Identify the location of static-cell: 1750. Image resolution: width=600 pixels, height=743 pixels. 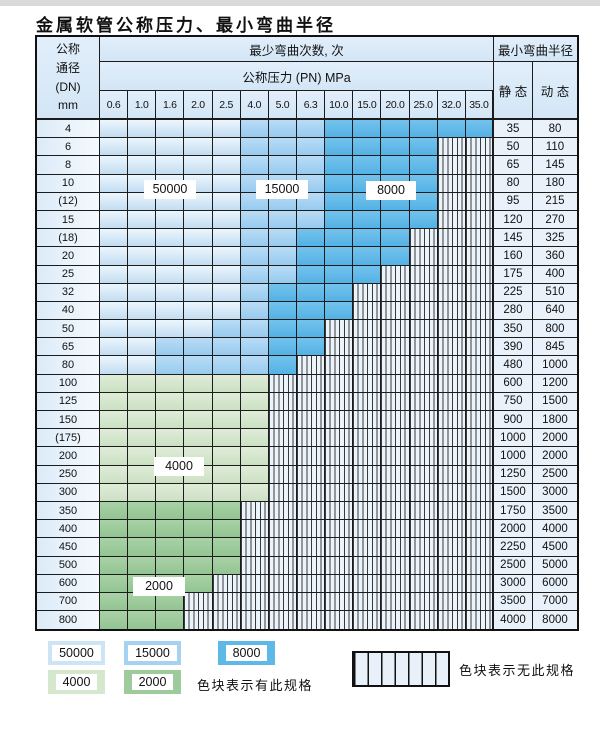
(513, 511).